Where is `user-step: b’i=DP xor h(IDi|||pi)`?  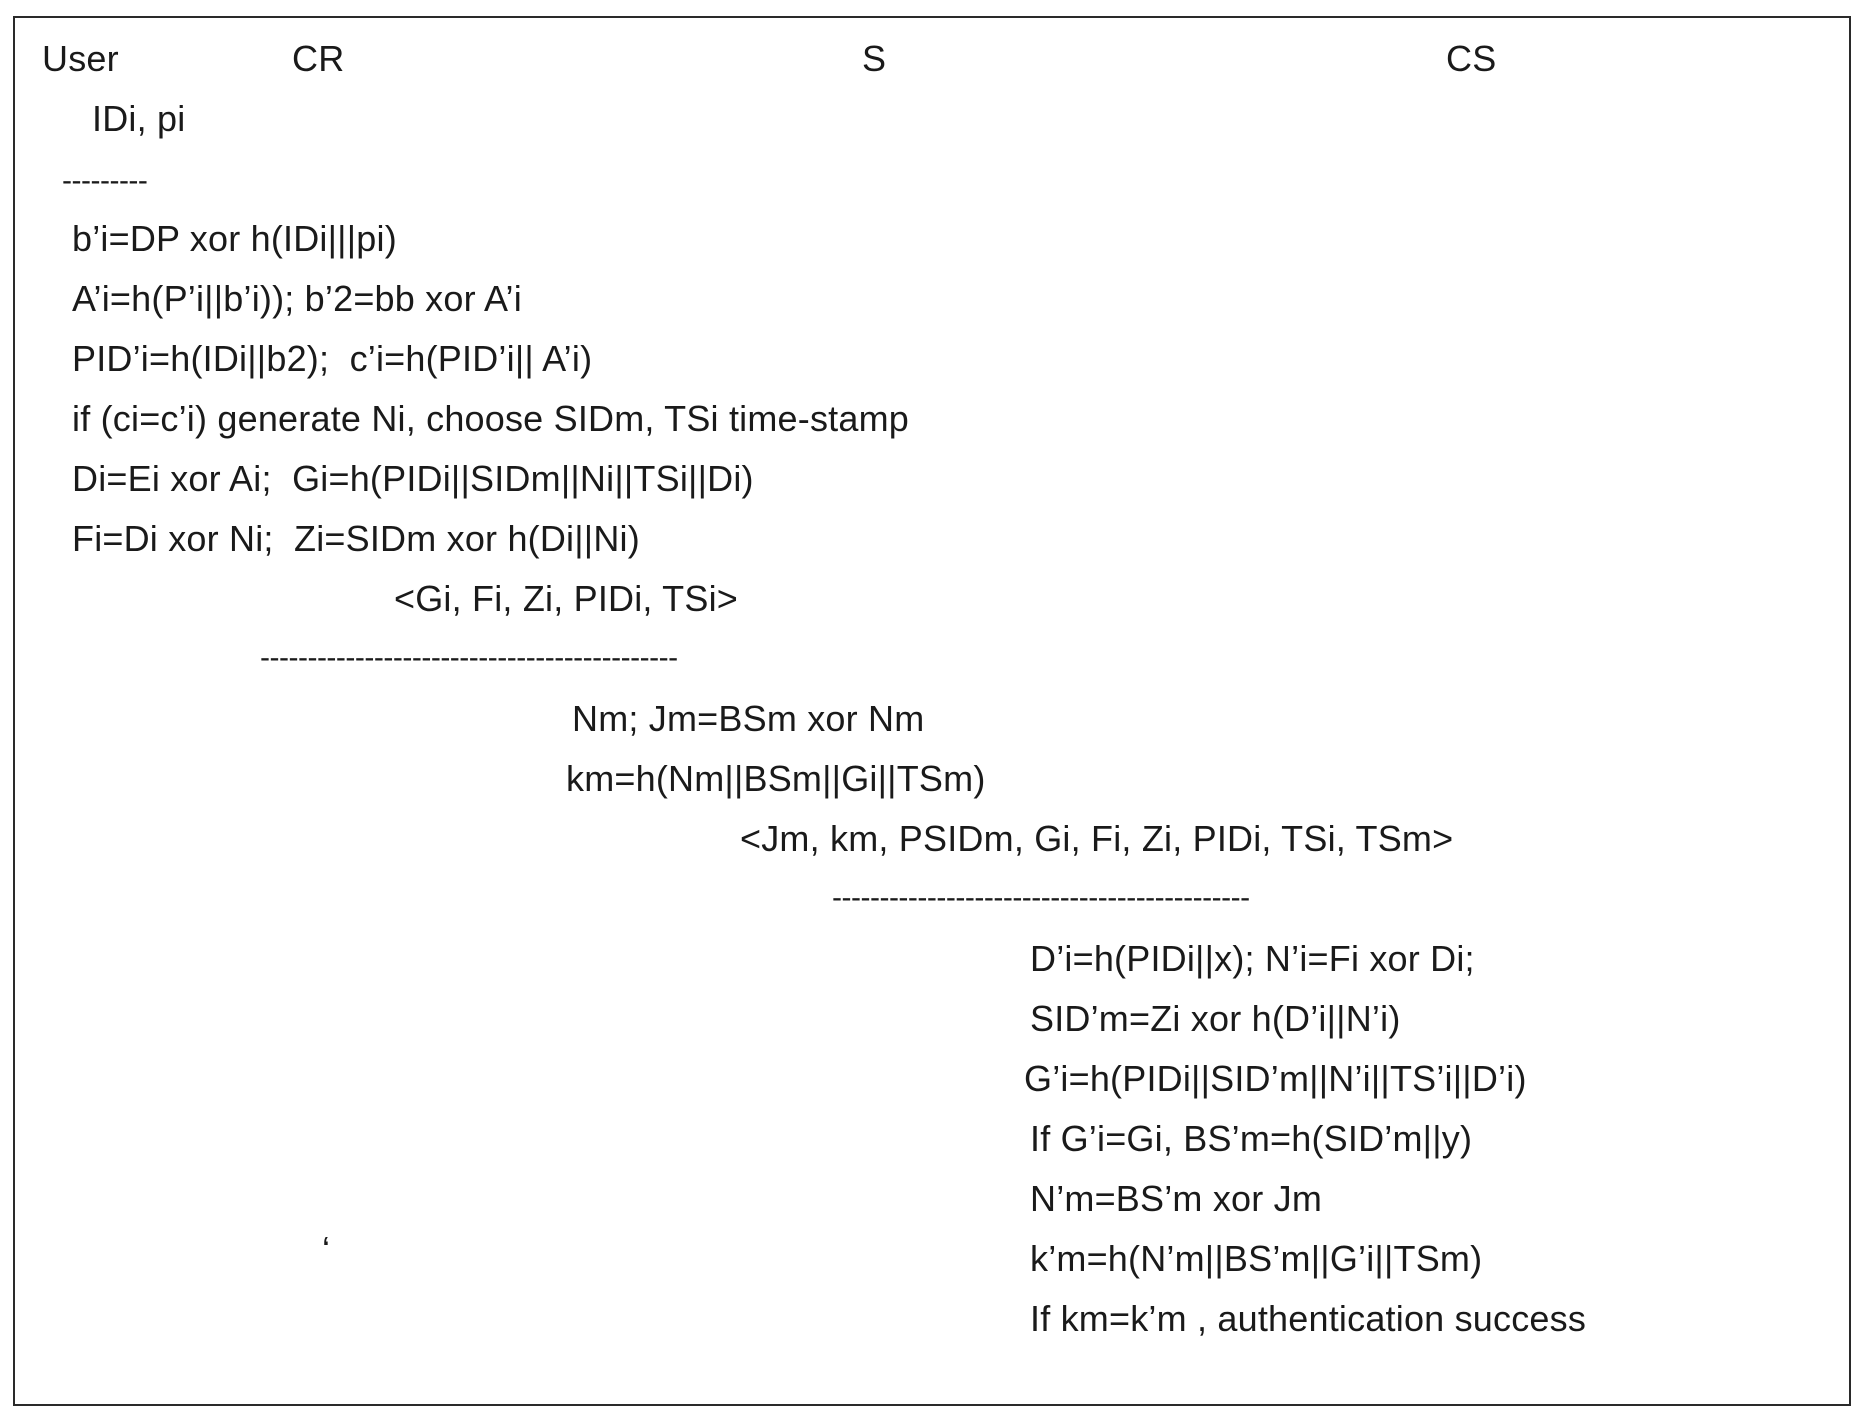 user-step: b’i=DP xor h(IDi|||pi) is located at coordinates (234, 238).